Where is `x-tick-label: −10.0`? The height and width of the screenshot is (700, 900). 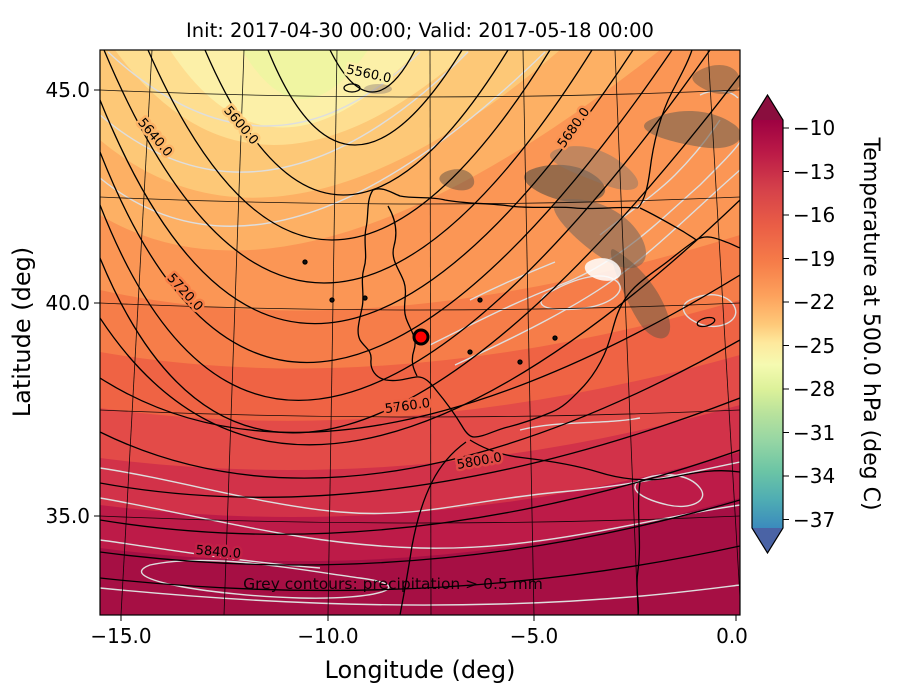
x-tick-label: −10.0 is located at coordinates (327, 636).